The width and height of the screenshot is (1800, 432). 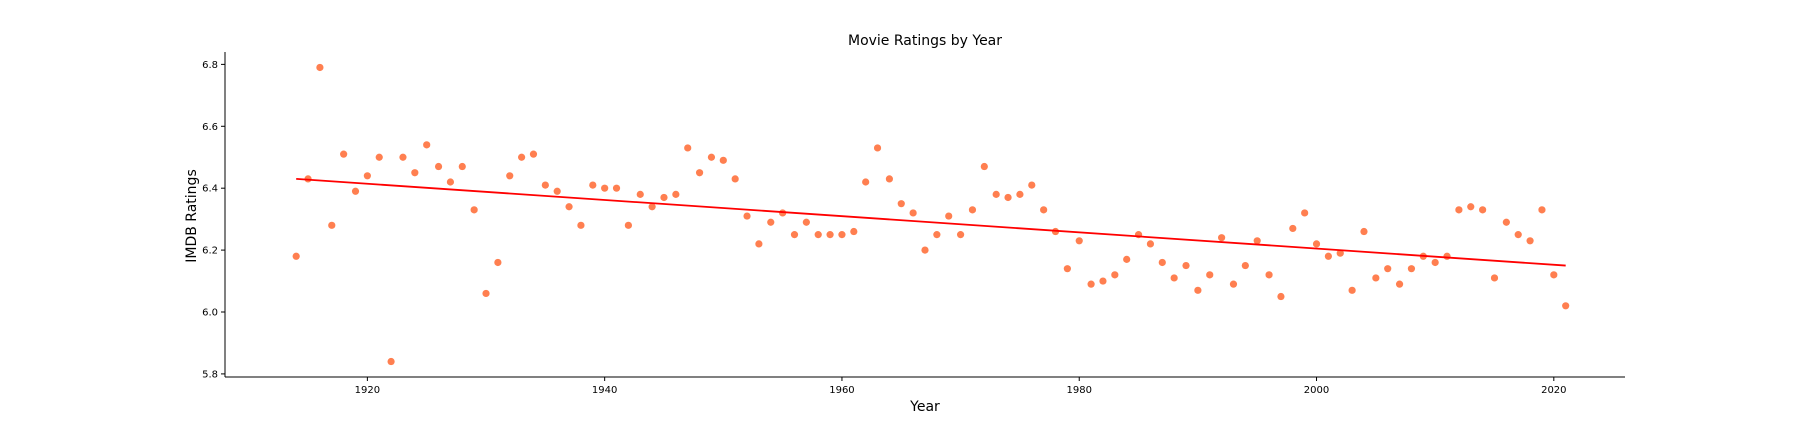 What do you see at coordinates (604, 390) in the screenshot?
I see `x-tick-label: 1940` at bounding box center [604, 390].